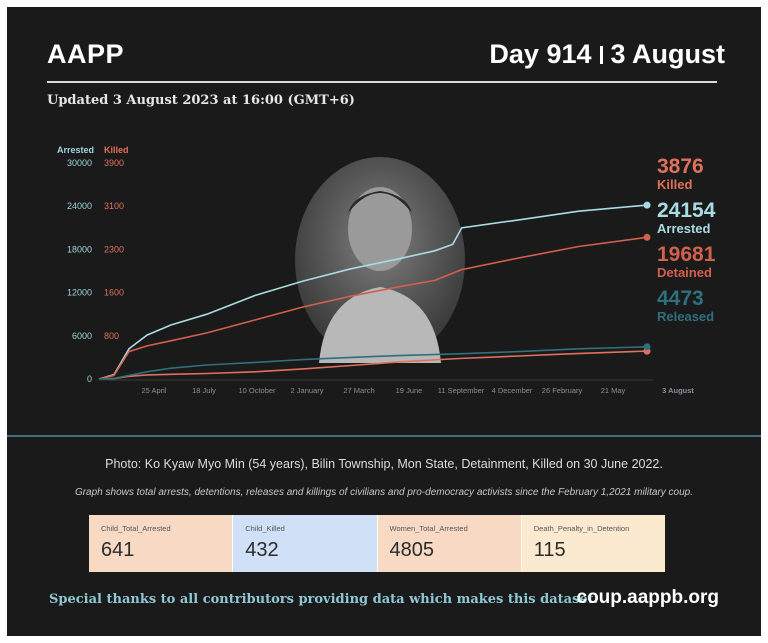 The width and height of the screenshot is (768, 643). Describe the element at coordinates (79, 293) in the screenshot. I see `left-tick-label: 12000` at that location.